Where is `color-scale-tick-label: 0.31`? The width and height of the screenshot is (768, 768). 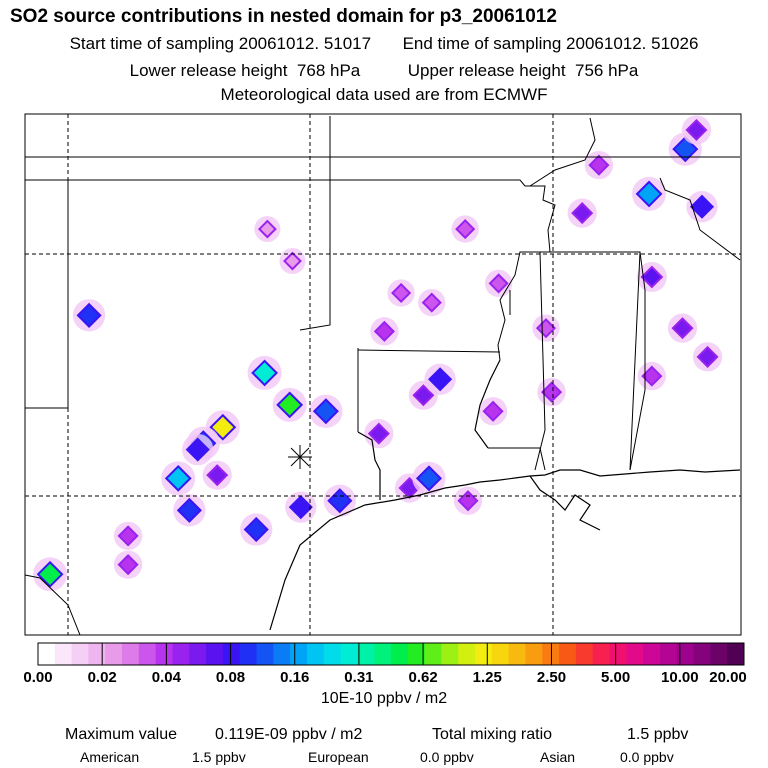
color-scale-tick-label: 0.31 is located at coordinates (359, 677).